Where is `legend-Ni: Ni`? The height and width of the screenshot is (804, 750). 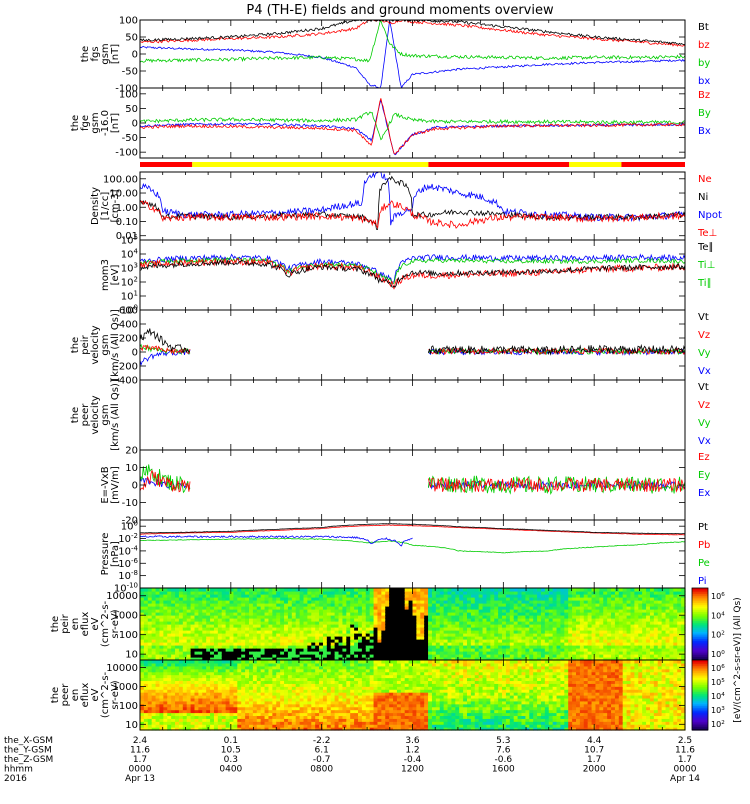 legend-Ni: Ni is located at coordinates (703, 197).